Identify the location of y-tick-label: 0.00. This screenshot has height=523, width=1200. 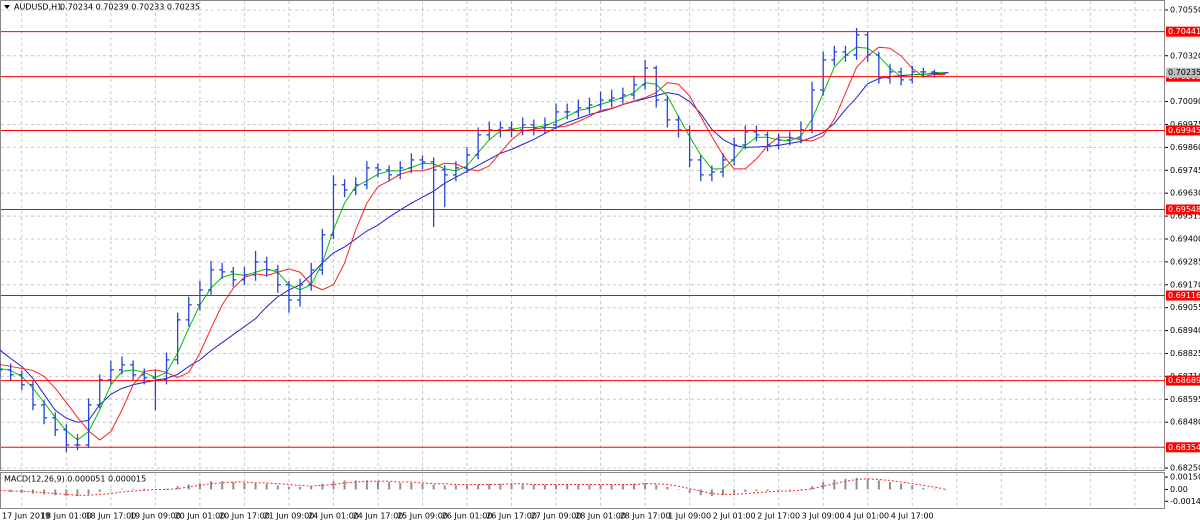
(1179, 489).